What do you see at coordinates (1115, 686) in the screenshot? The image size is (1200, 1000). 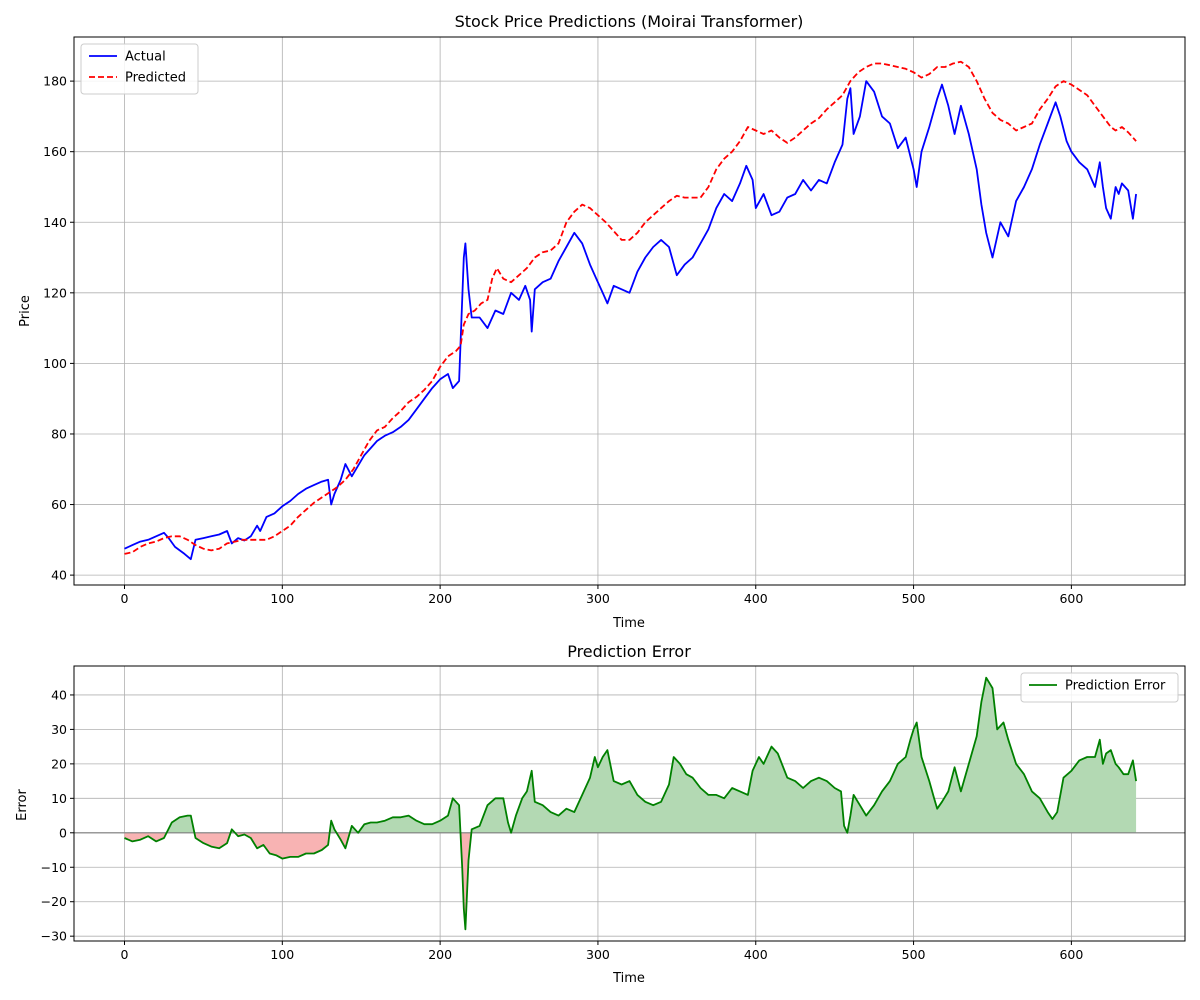 I see `error-chart-legend-label: Prediction Error` at bounding box center [1115, 686].